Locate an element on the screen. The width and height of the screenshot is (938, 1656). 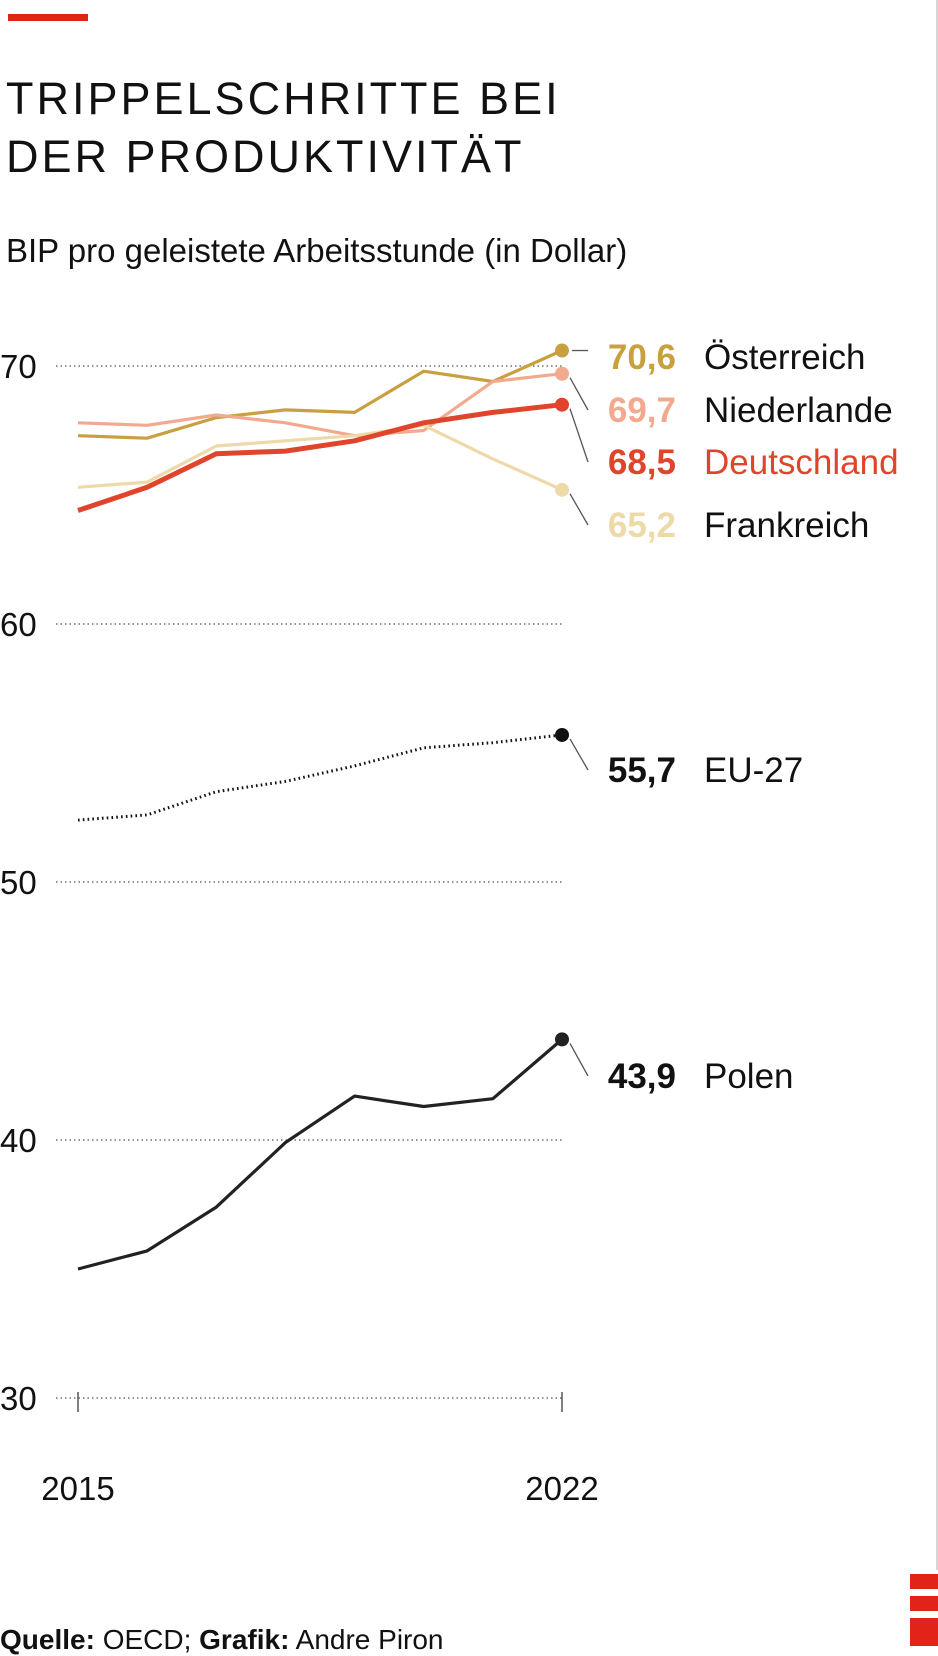
y-tick-label-70: 70 is located at coordinates (18, 366).